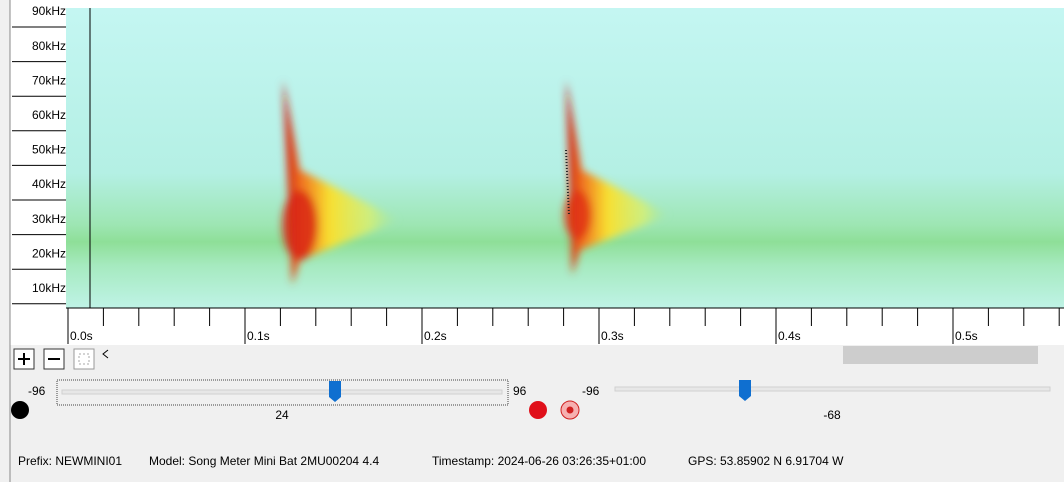  I want to click on slider-max: 96, so click(520, 391).